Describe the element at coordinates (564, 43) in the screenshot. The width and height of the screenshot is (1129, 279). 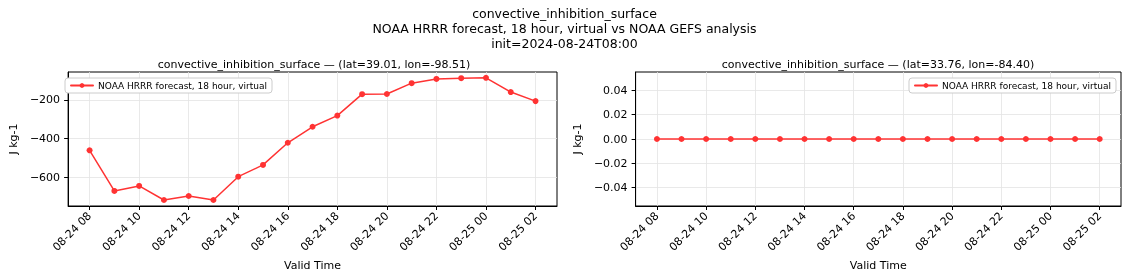
I see `text: init=2024-08-24T08:00` at that location.